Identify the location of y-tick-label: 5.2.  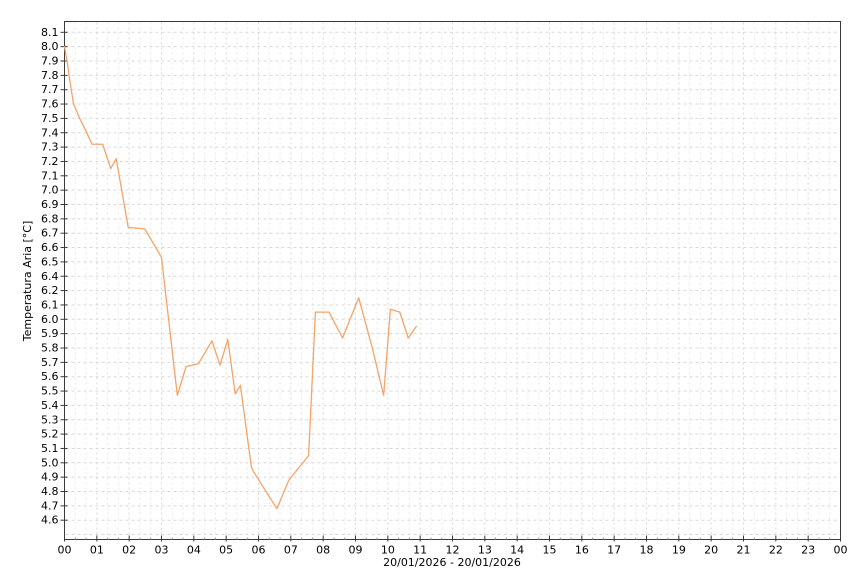
(50, 434).